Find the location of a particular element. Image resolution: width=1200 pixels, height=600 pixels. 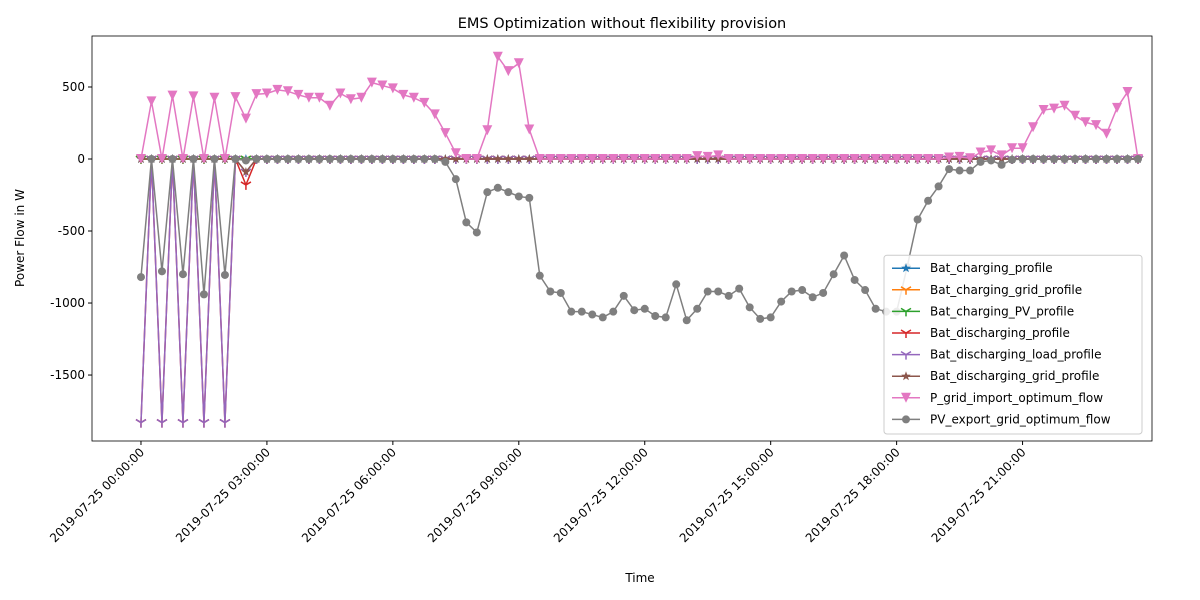

x-axis-label: Time is located at coordinates (639, 578).